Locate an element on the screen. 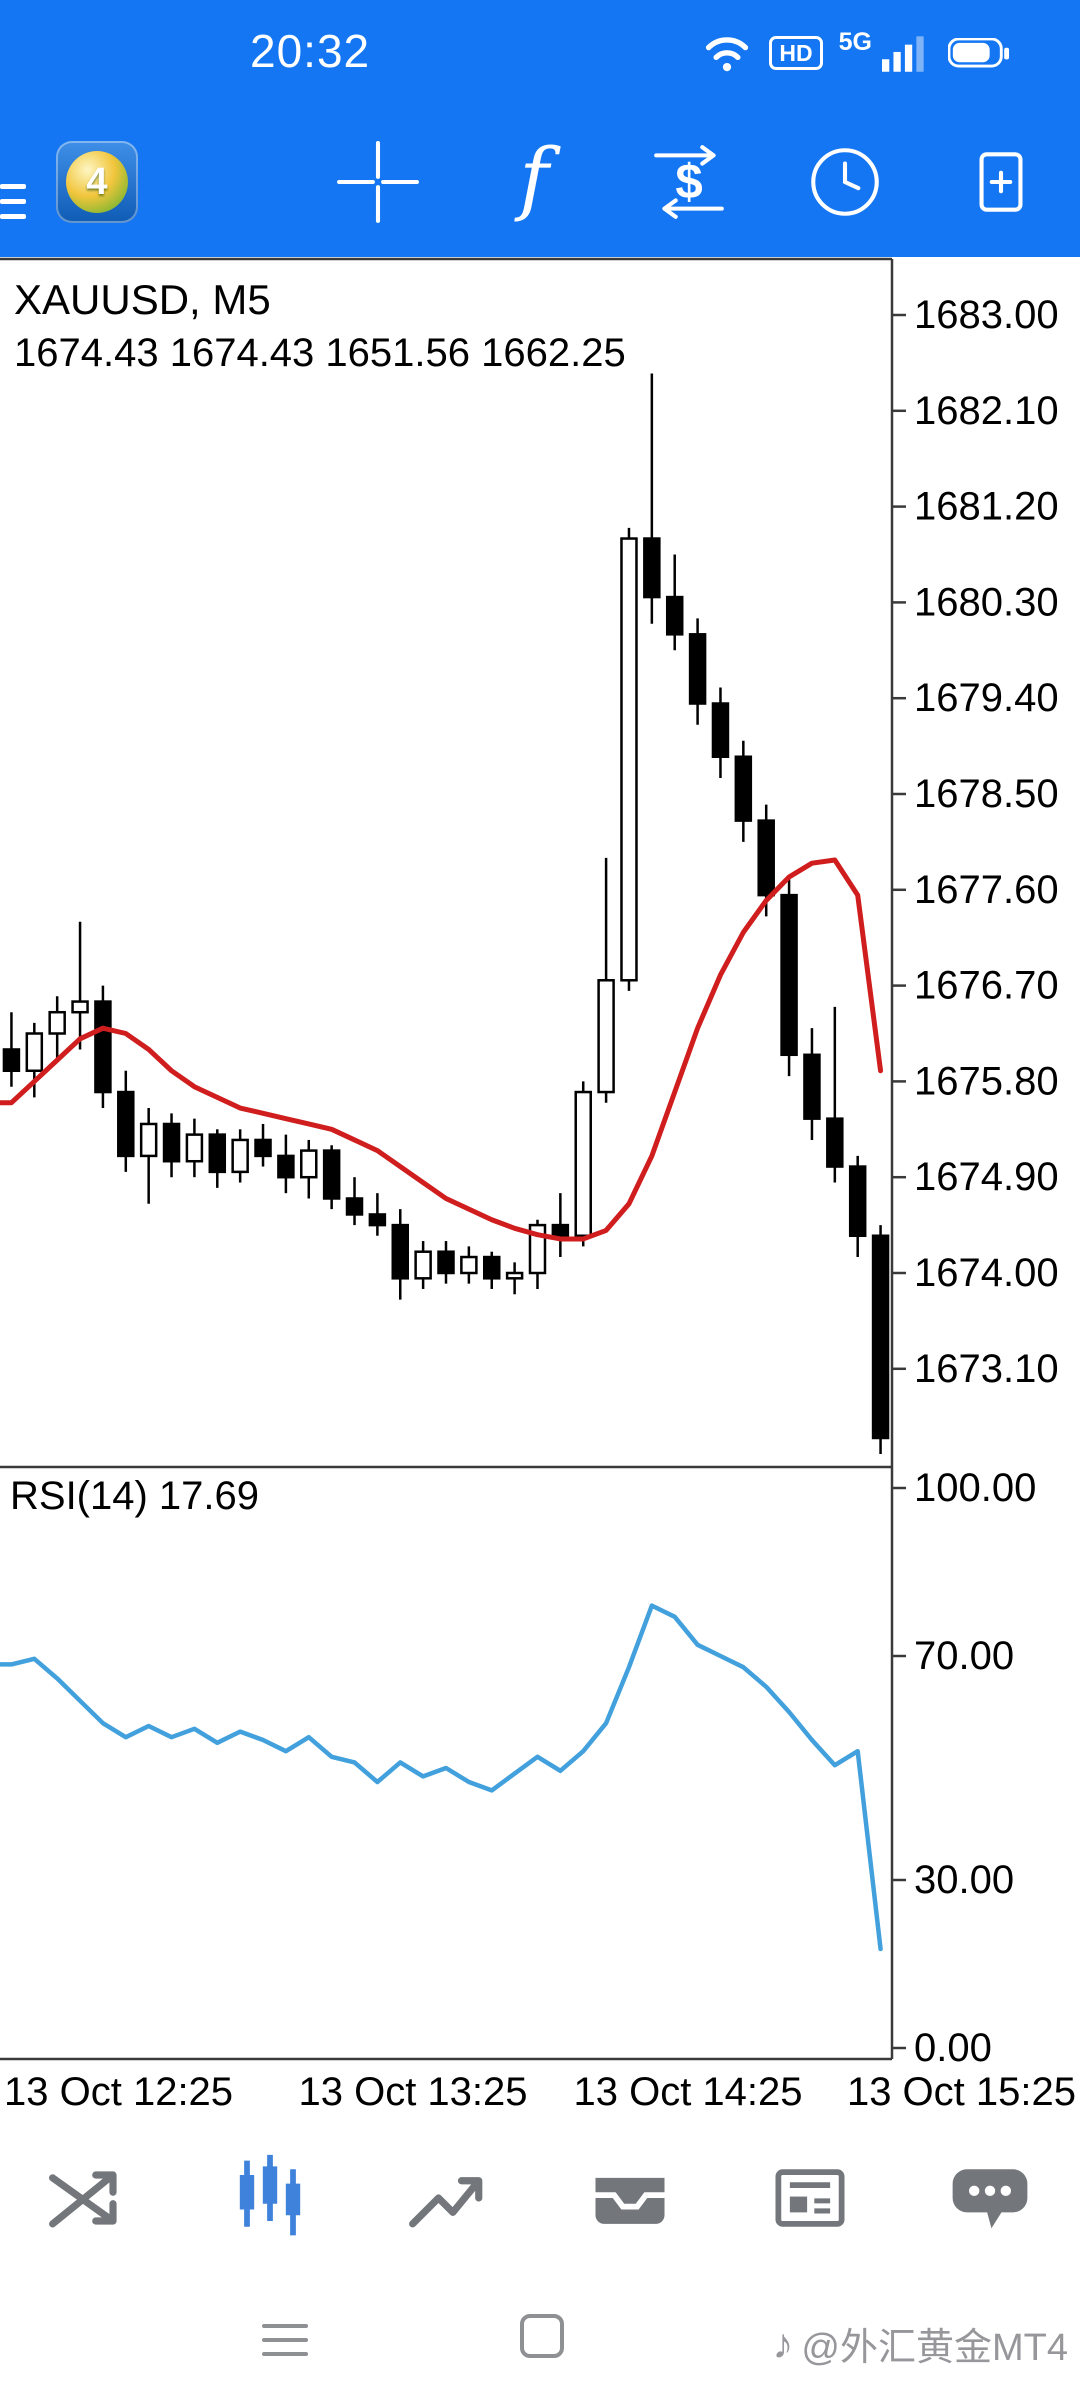  quotes-tab is located at coordinates (90, 2198).